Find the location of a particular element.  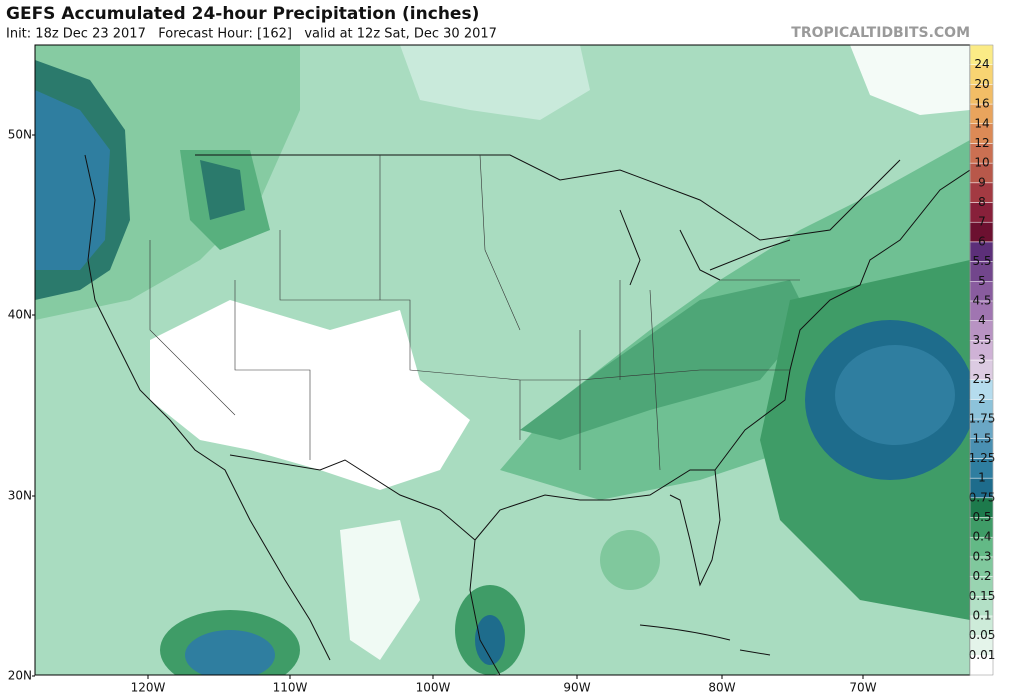

colorbar-label: 0.01 is located at coordinates (982, 655).